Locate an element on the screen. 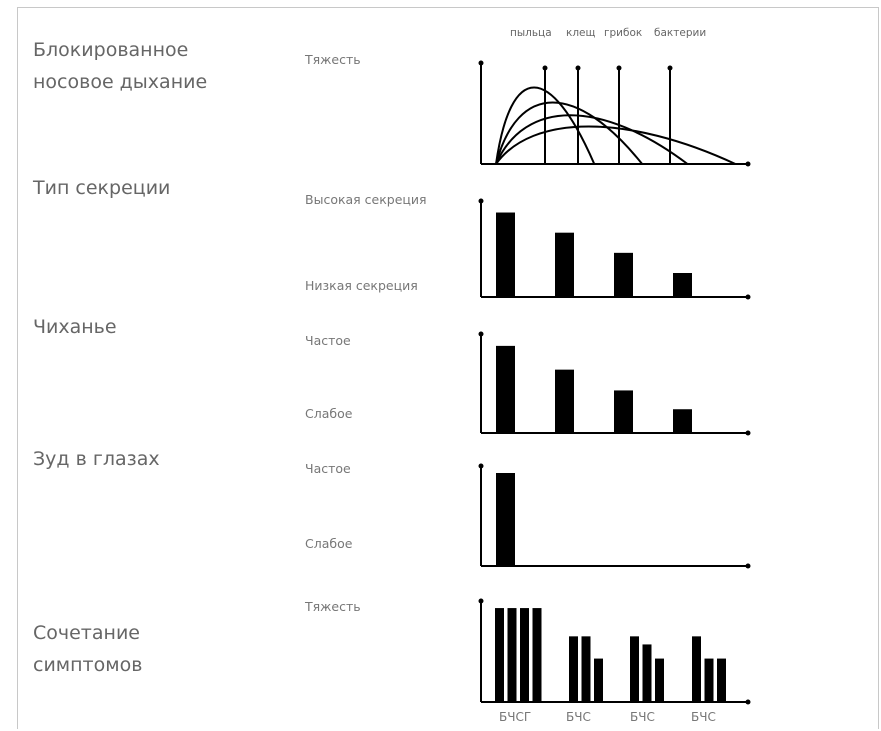 This screenshot has width=881, height=731. chart-itch is located at coordinates (614, 516).